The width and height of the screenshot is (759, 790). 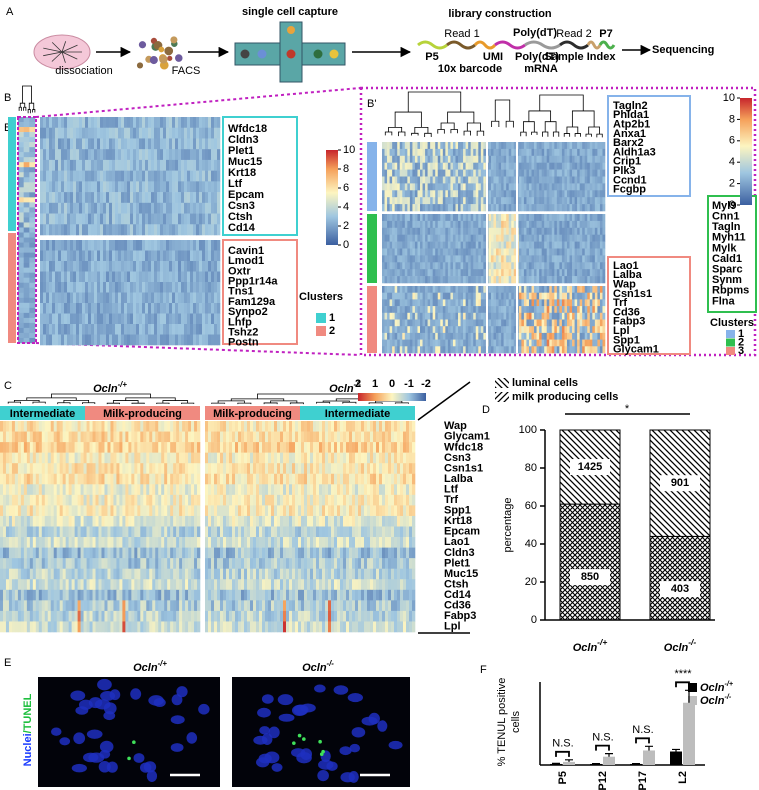 I want to click on colorbar-tick-label: 8, so click(x=346, y=169).